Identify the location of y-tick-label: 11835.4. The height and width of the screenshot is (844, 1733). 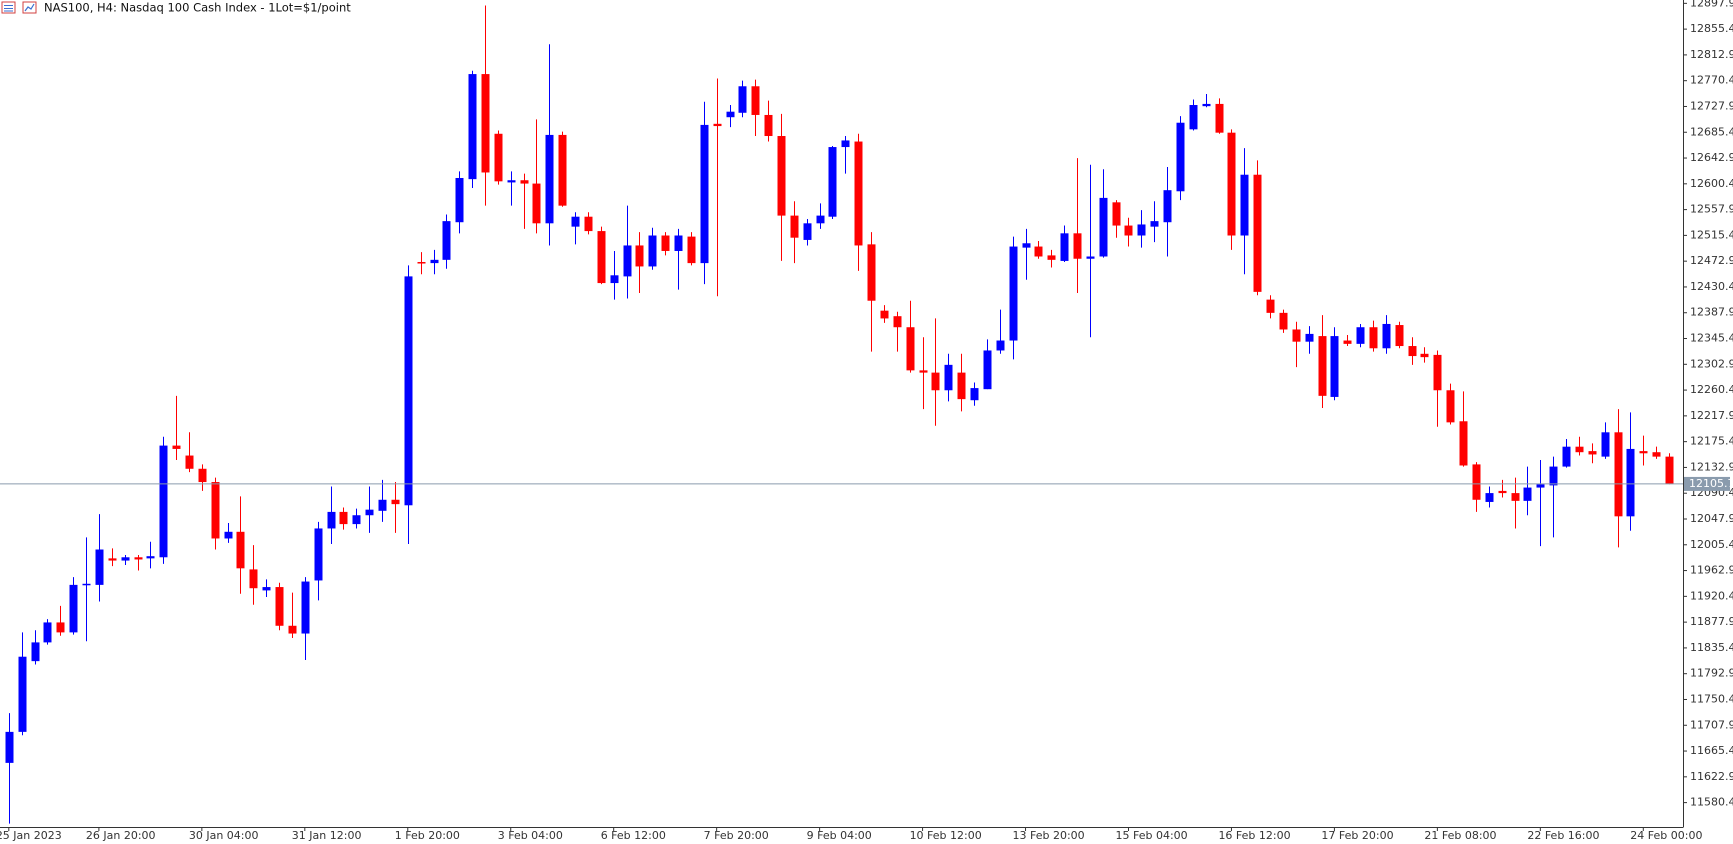
(1711, 647).